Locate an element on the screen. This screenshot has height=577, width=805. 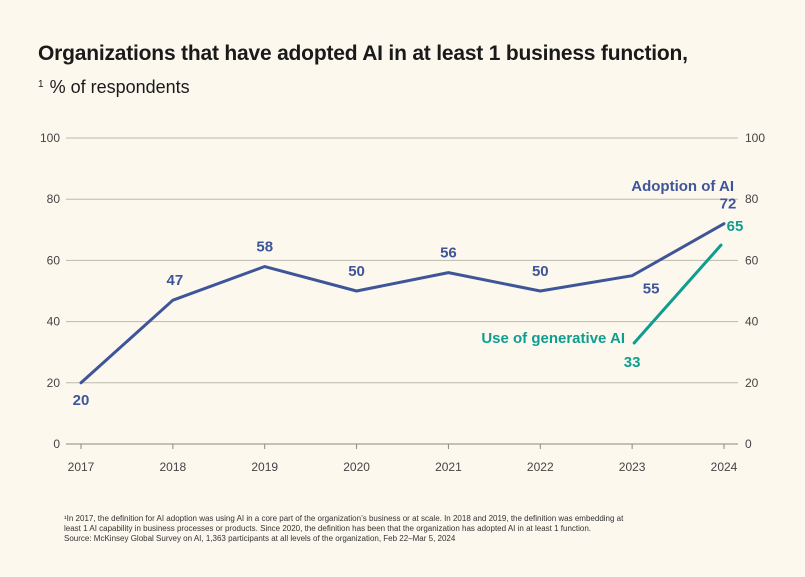
y-tick-right-80: 80 is located at coordinates (752, 199).